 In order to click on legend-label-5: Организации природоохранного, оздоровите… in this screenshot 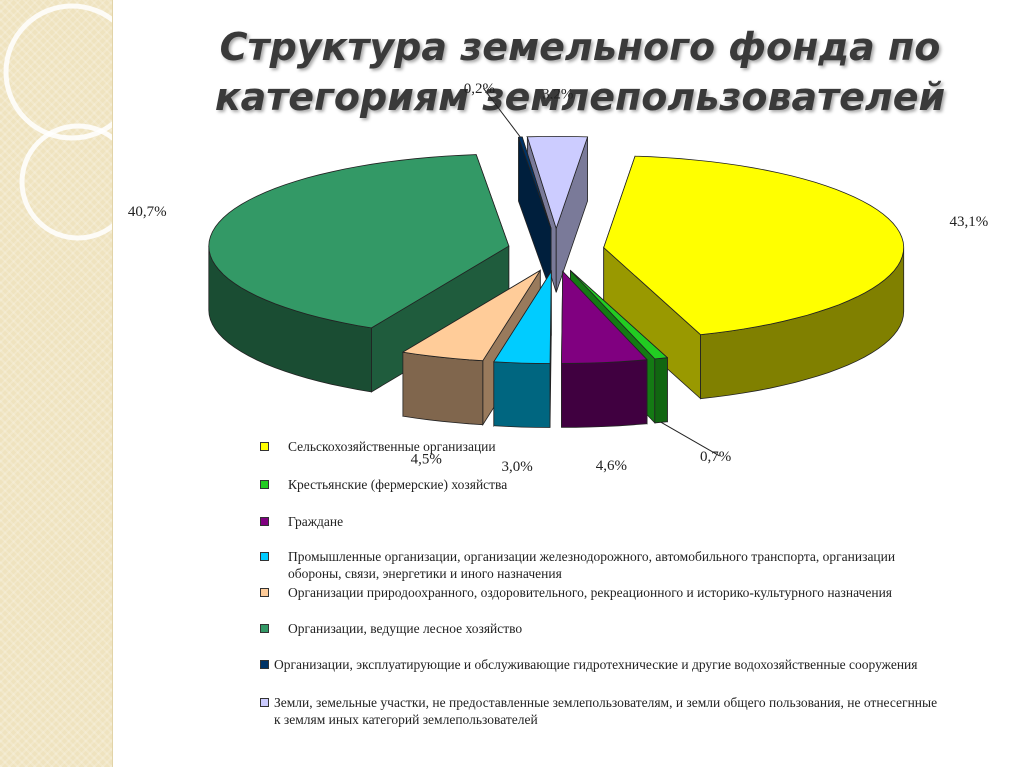, I will do `click(590, 592)`.